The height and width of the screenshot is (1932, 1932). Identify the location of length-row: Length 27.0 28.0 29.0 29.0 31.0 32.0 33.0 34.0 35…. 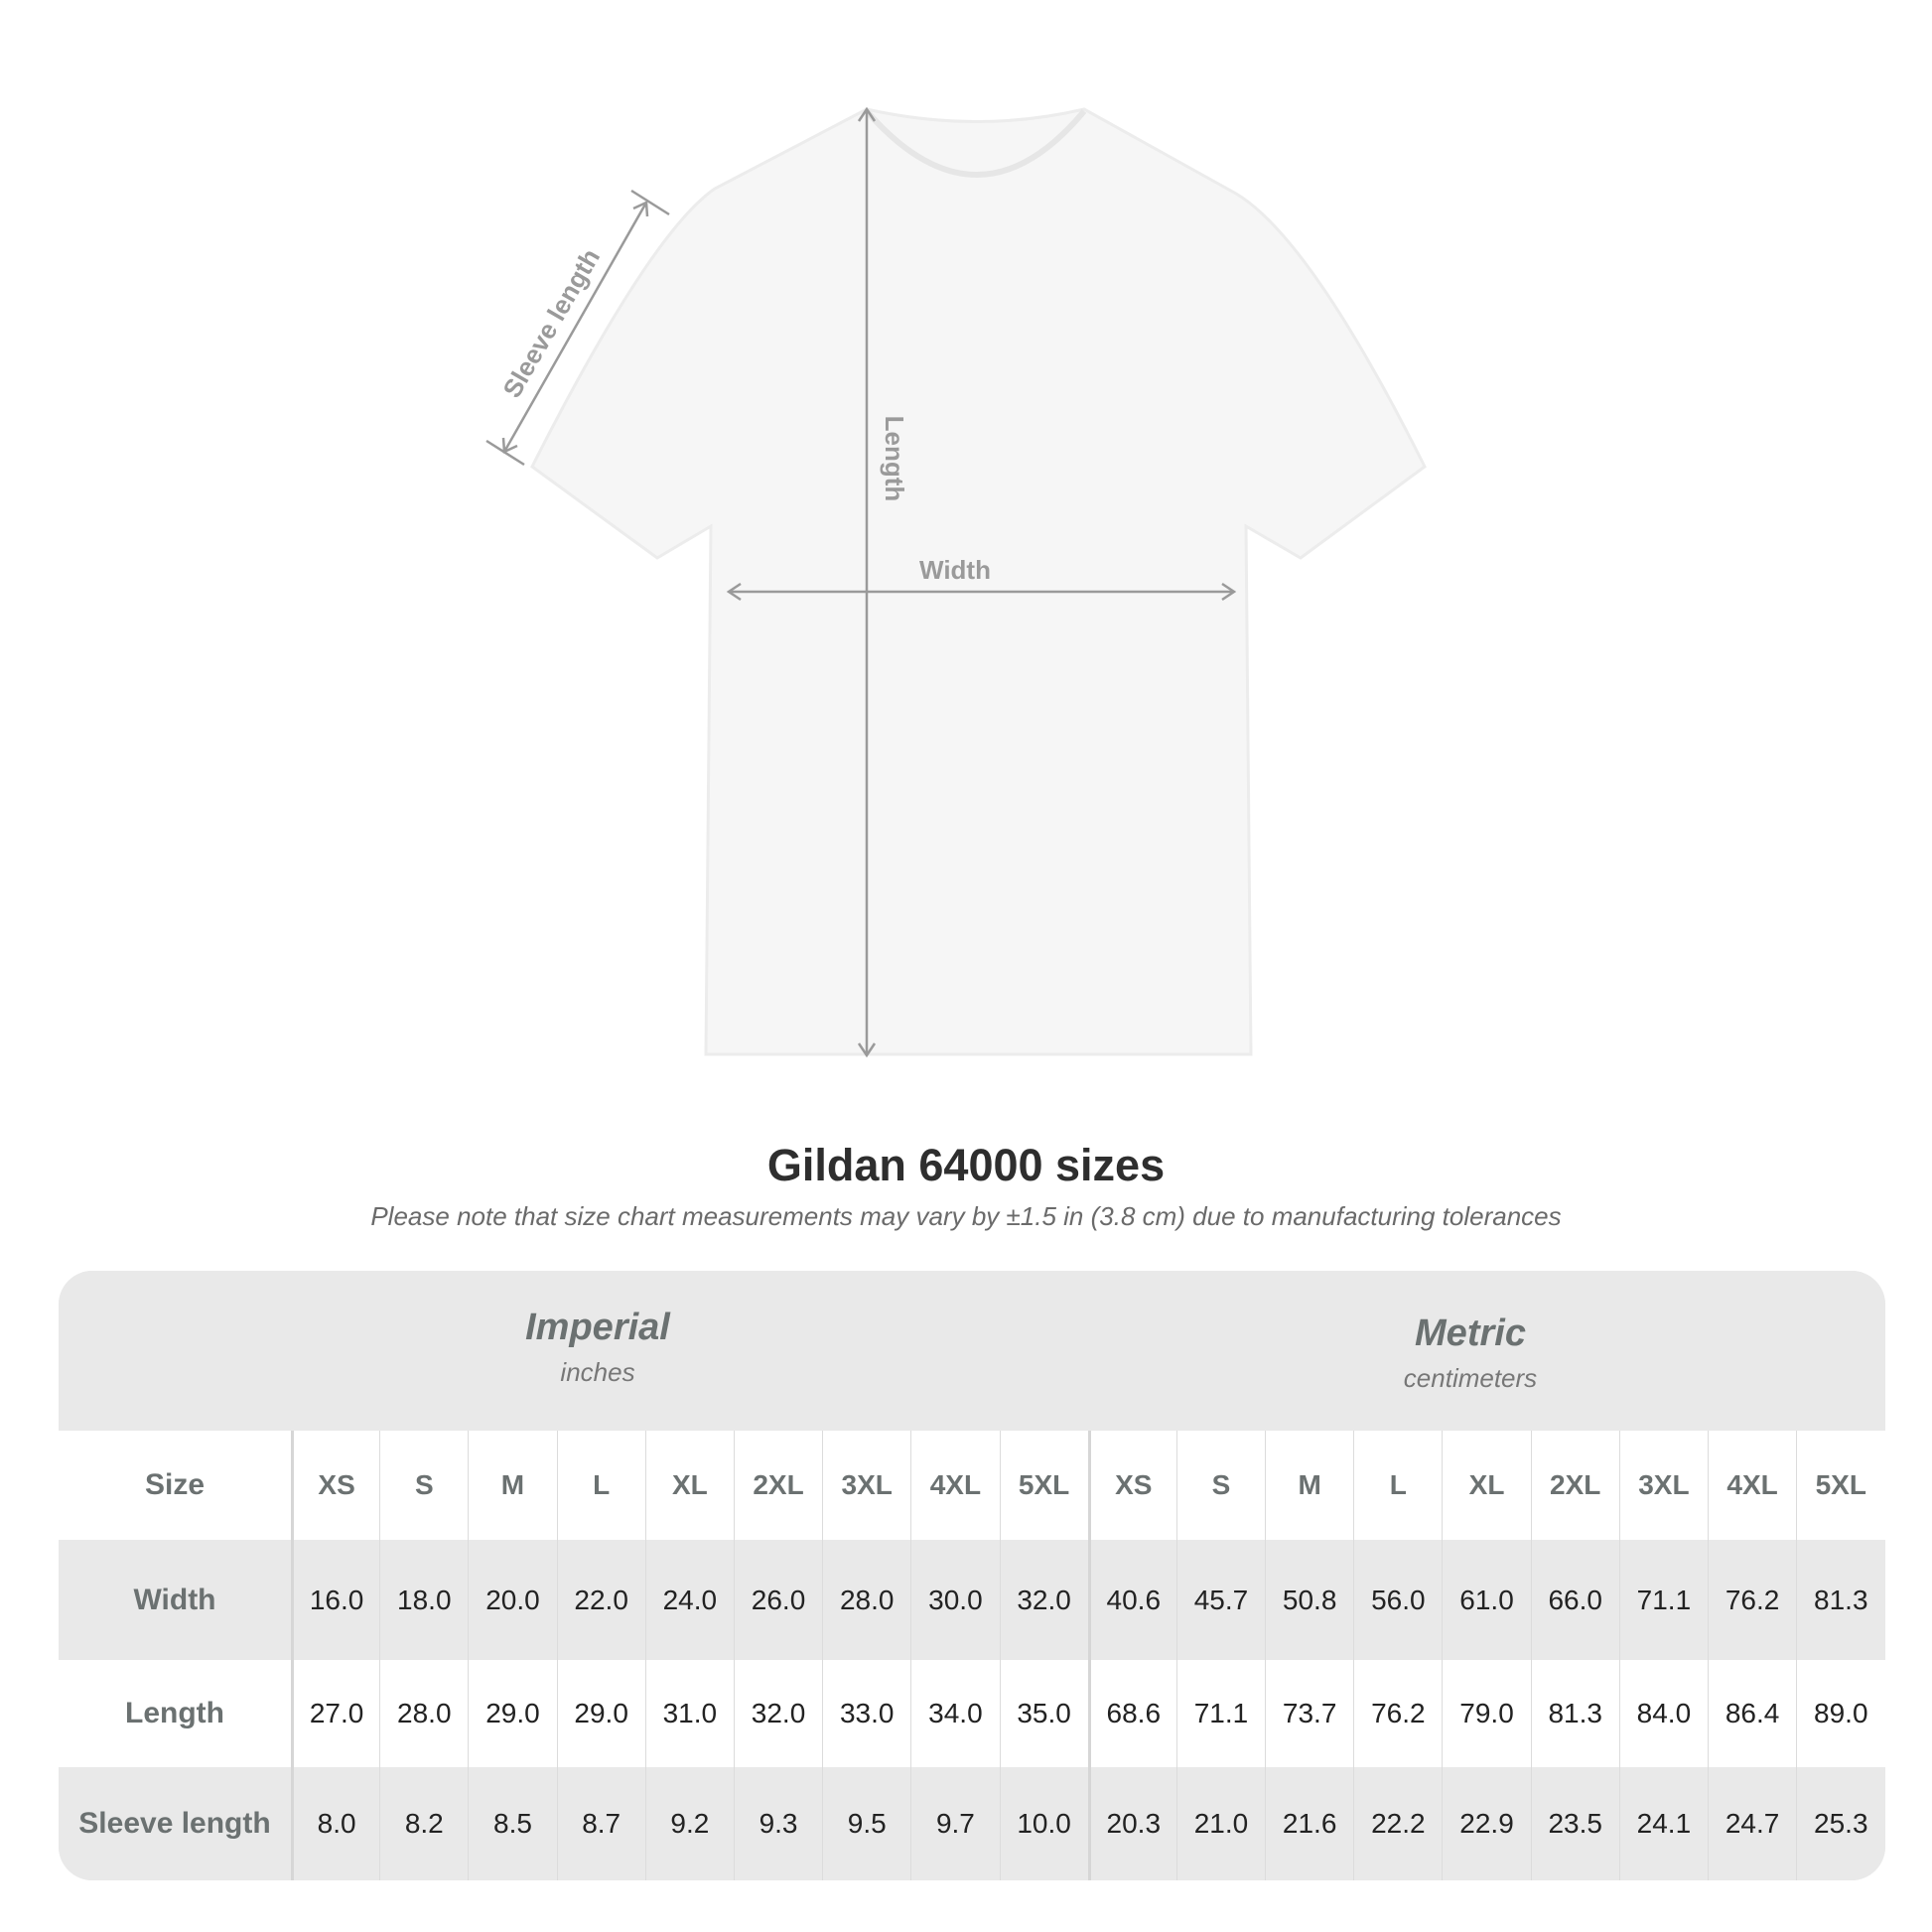
(972, 1714).